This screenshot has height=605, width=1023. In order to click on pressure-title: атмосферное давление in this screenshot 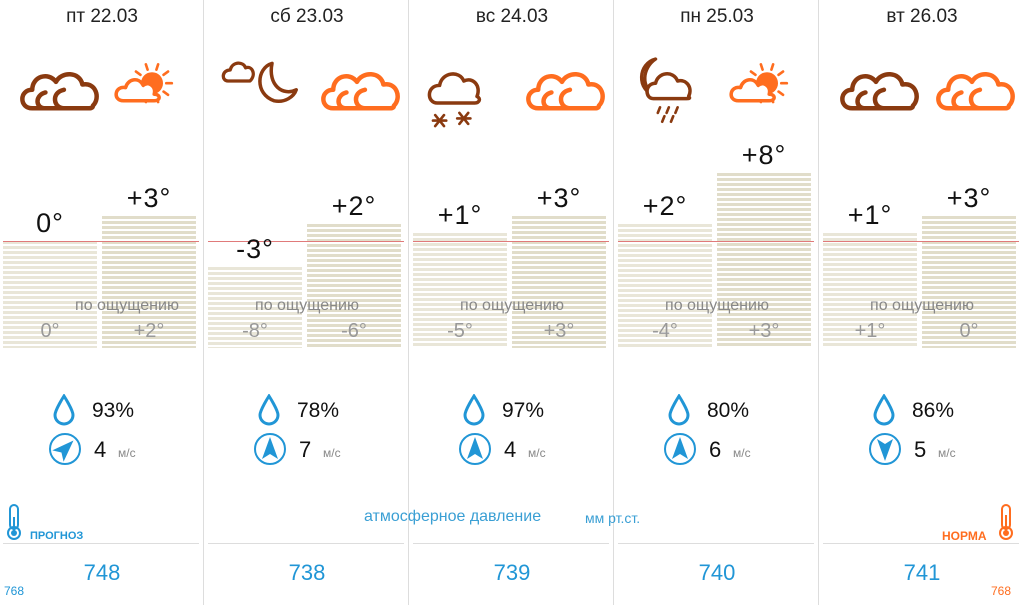, I will do `click(453, 516)`.